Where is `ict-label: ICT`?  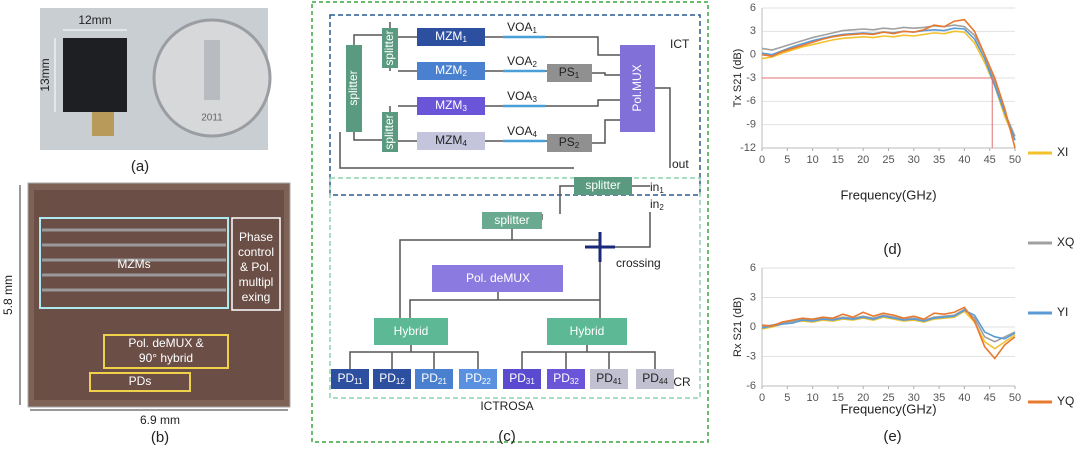 ict-label: ICT is located at coordinates (680, 44).